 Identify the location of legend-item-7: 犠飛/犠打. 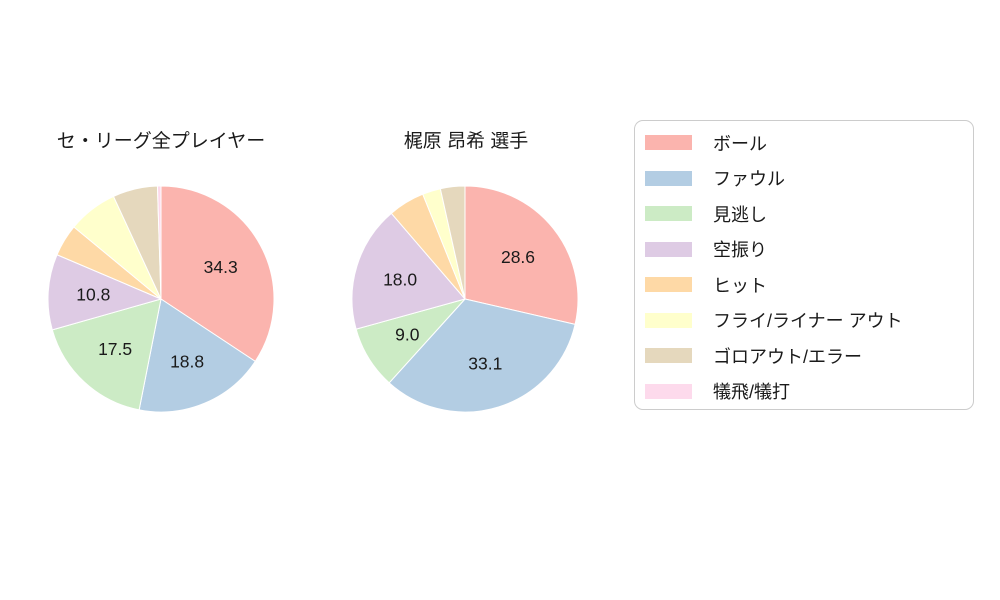
(809, 392).